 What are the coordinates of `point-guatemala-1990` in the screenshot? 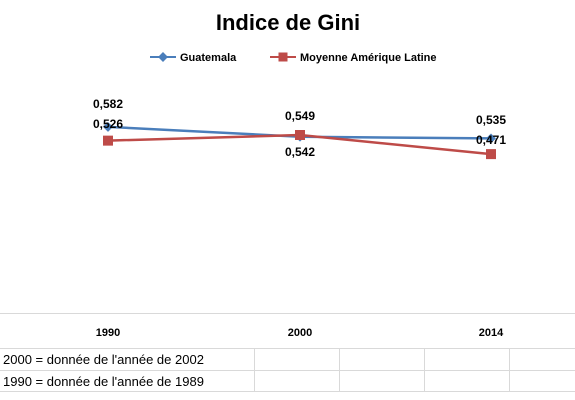 It's located at (108, 126).